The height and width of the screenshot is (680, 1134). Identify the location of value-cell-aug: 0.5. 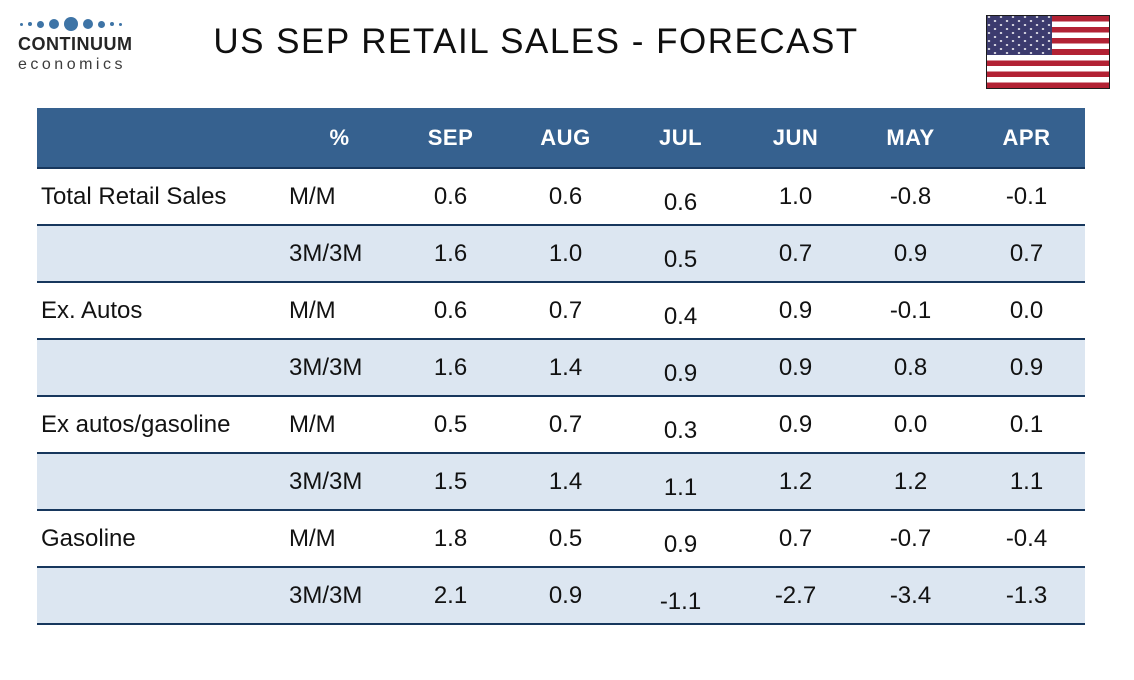
(565, 539).